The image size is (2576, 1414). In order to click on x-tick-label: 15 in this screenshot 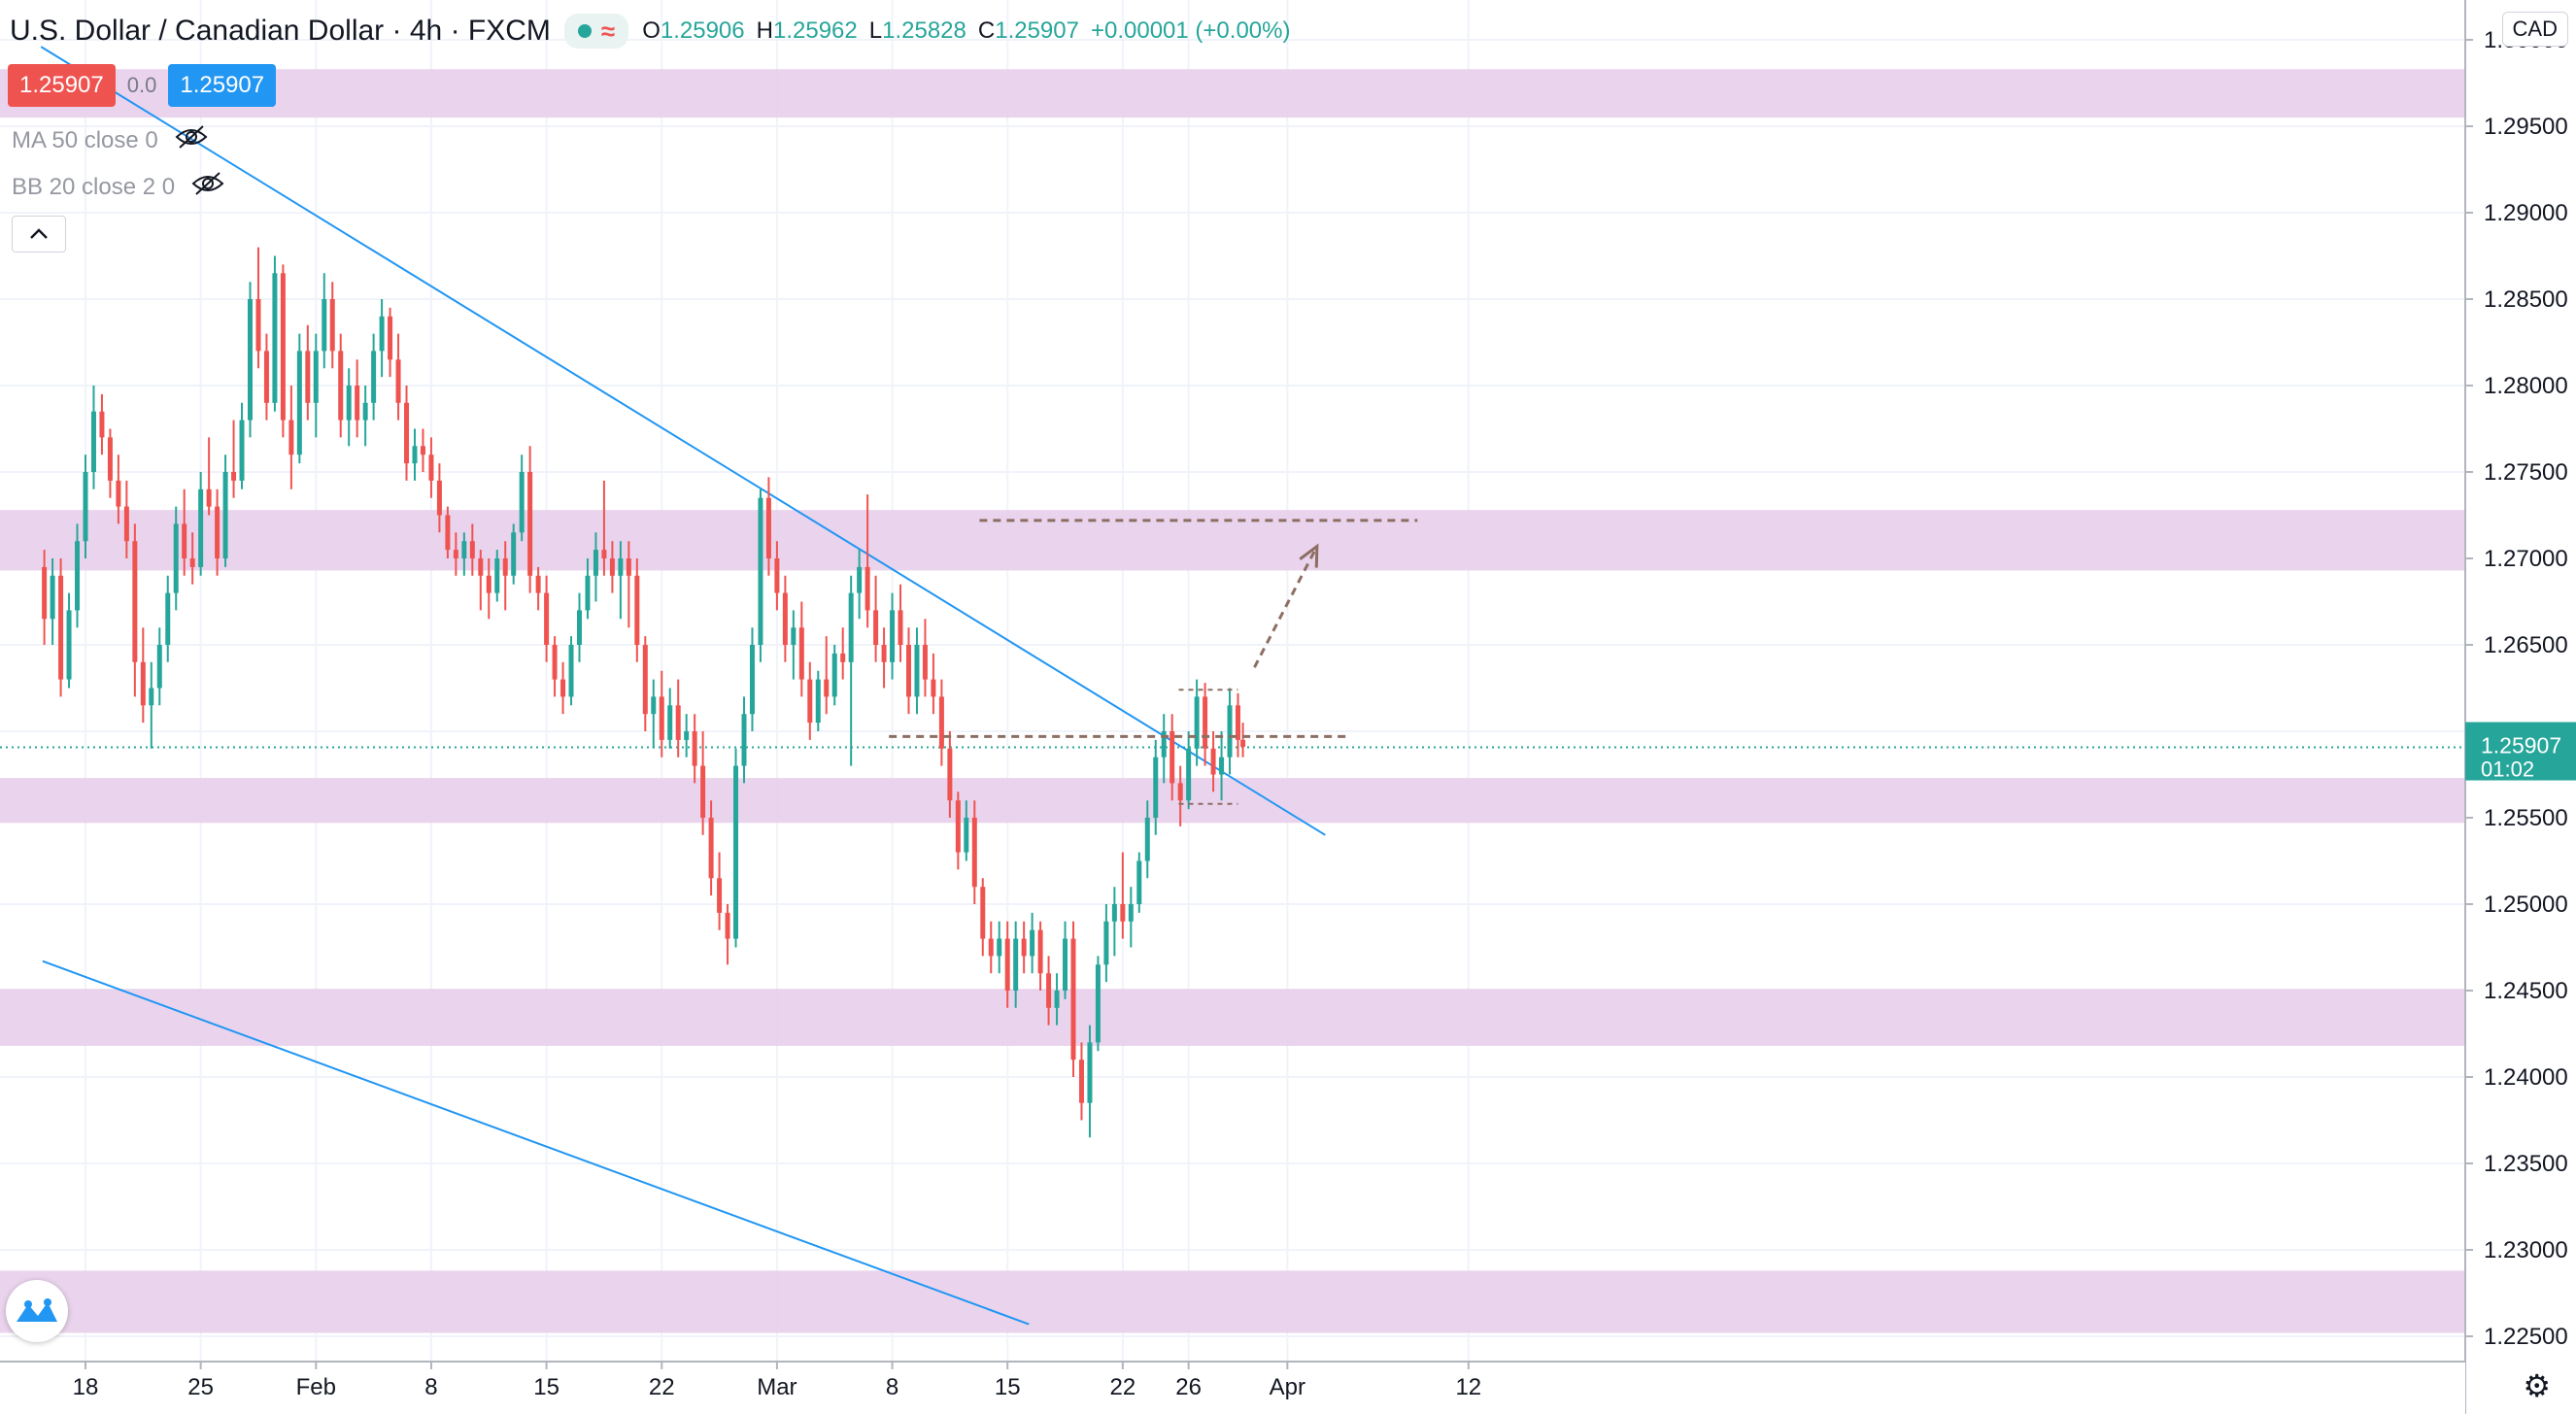, I will do `click(546, 1387)`.